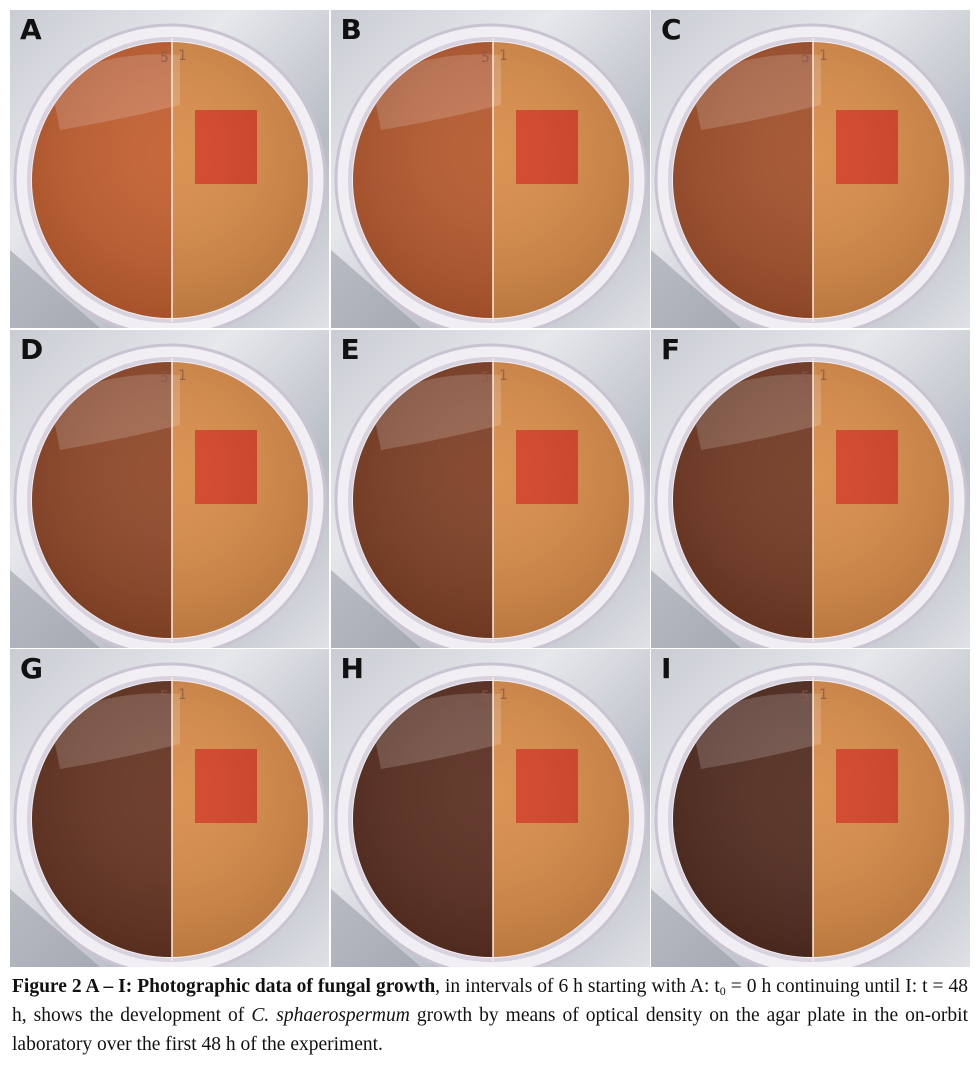 The image size is (980, 1074). Describe the element at coordinates (330, 1015) in the screenshot. I see `caption-species: C. sphaerospermum` at that location.